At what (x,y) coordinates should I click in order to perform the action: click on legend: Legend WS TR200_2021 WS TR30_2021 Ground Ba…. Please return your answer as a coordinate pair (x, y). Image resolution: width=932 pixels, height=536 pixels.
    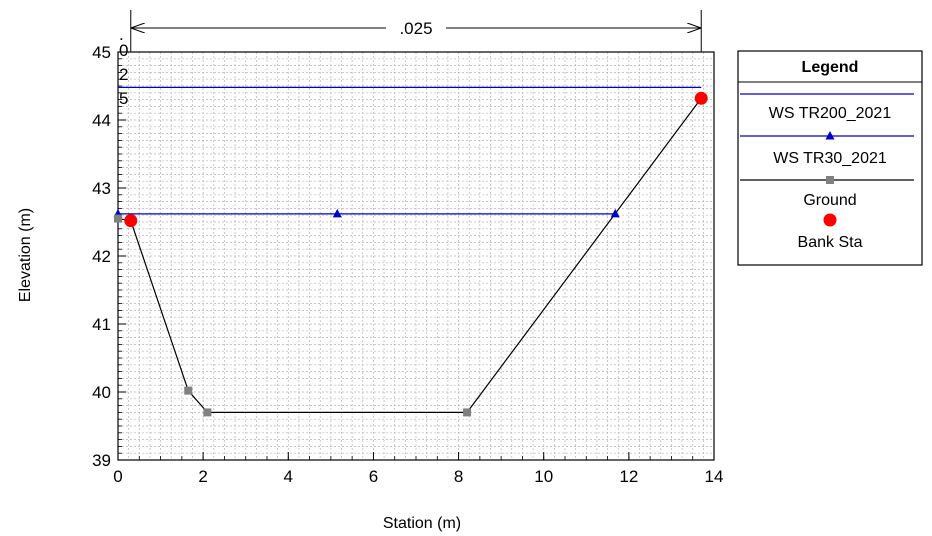
    Looking at the image, I should click on (830, 158).